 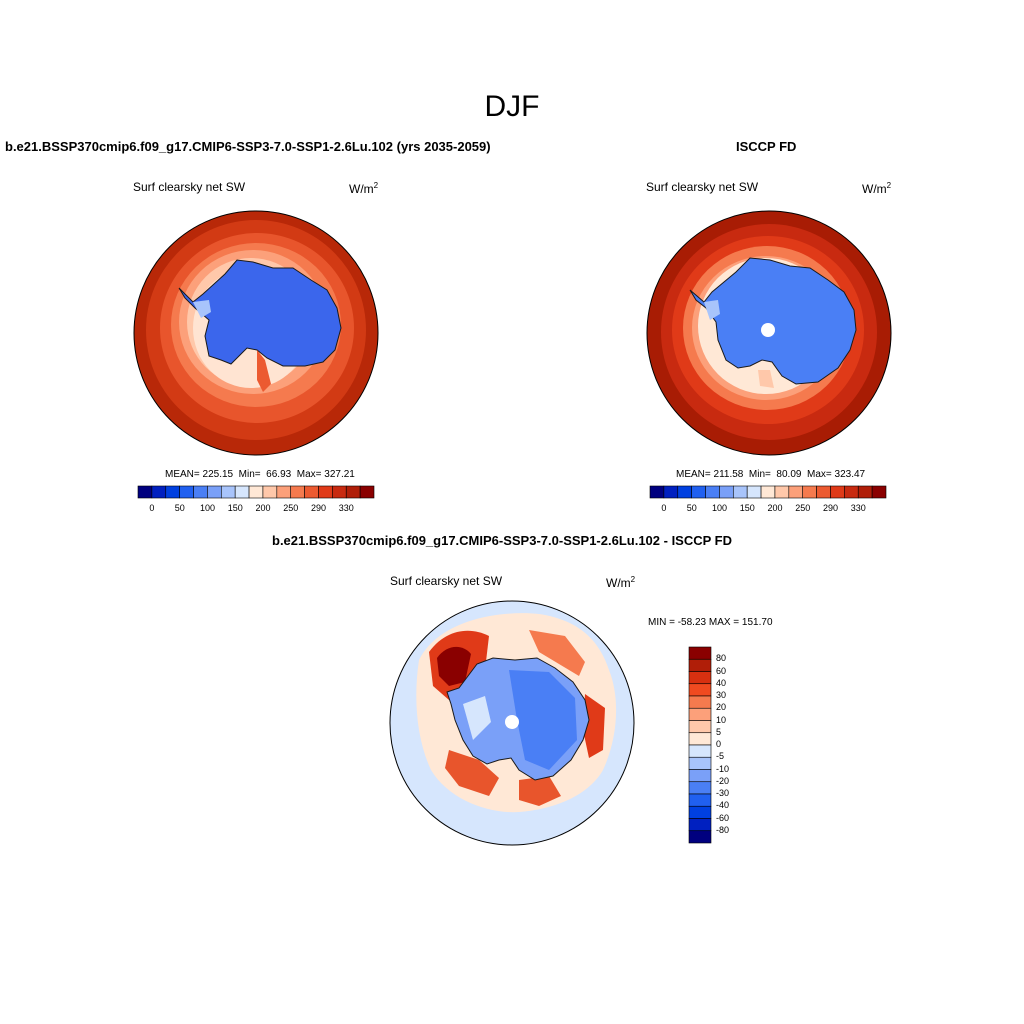 I want to click on left-map-border, so click(x=256, y=333).